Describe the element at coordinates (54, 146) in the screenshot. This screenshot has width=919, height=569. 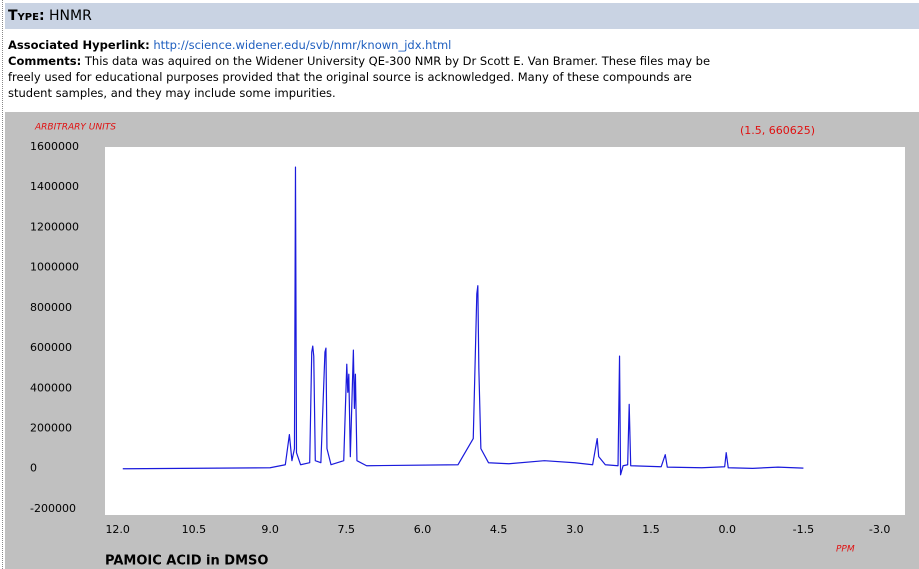
I see `y-tick-label: 1600000` at that location.